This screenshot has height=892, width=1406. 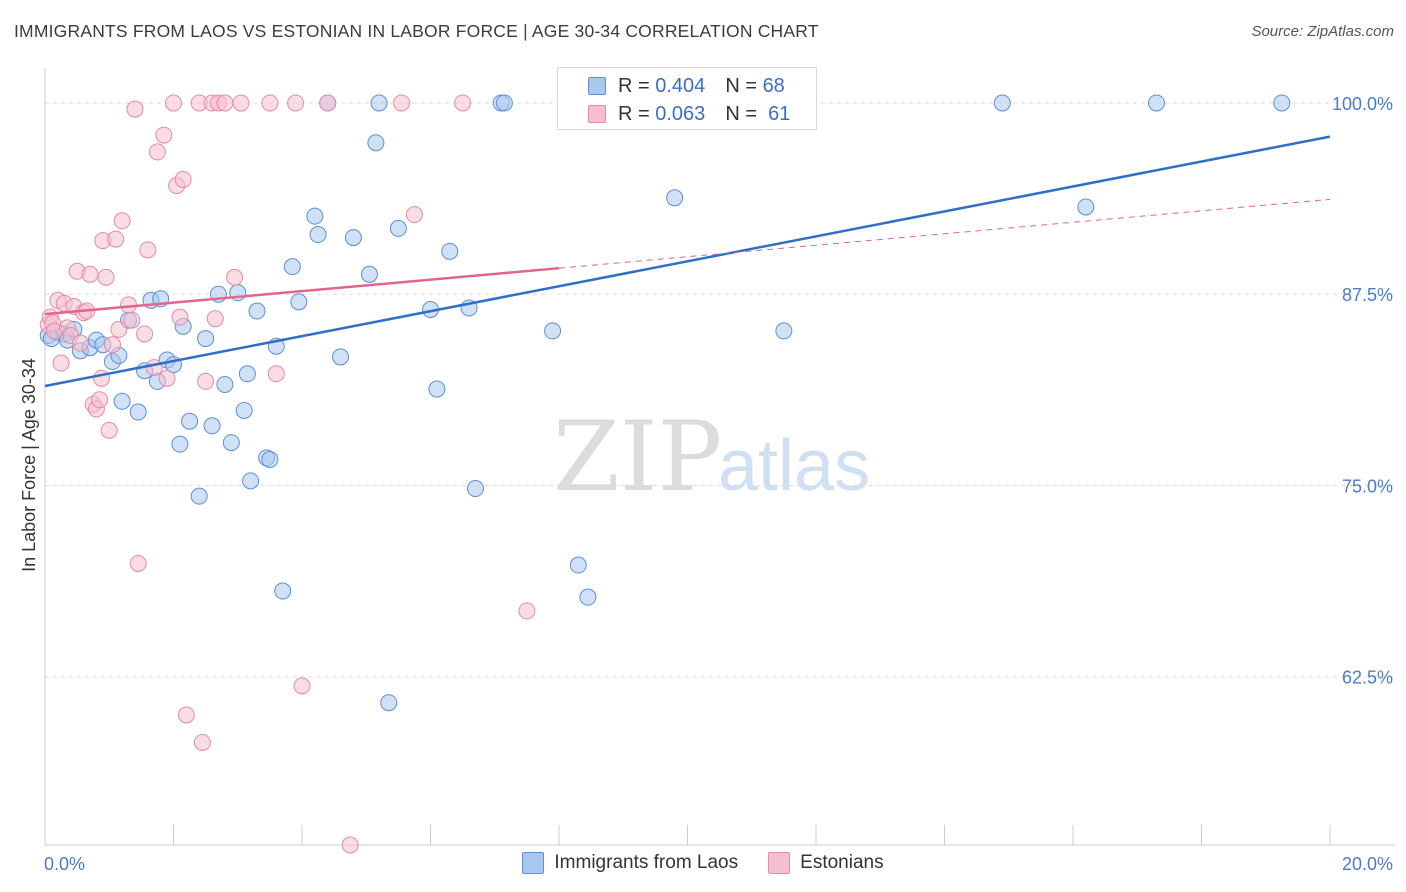 What do you see at coordinates (773, 85) in the screenshot?
I see `n-value: 68` at bounding box center [773, 85].